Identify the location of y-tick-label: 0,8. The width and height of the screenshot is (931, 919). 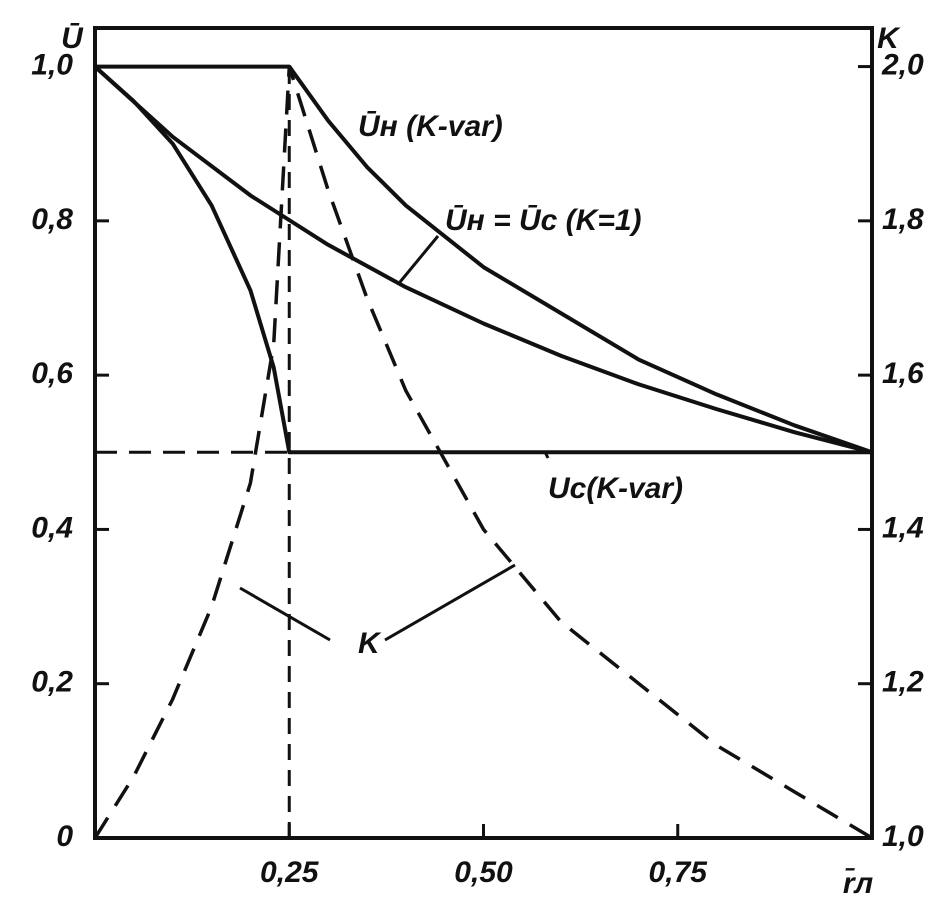
(52, 219).